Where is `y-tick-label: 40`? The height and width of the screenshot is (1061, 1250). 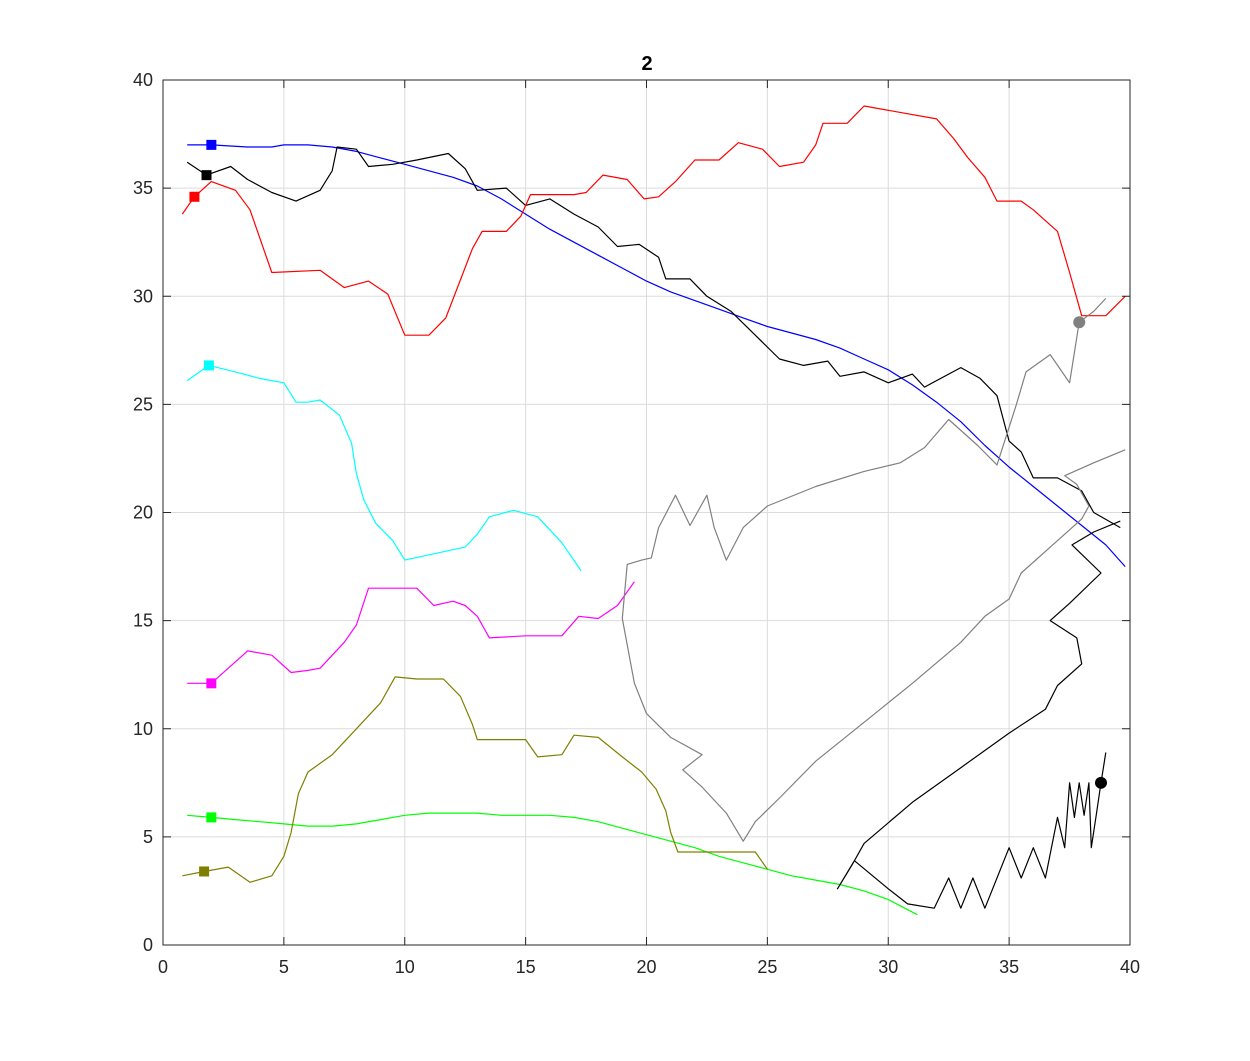
y-tick-label: 40 is located at coordinates (143, 80).